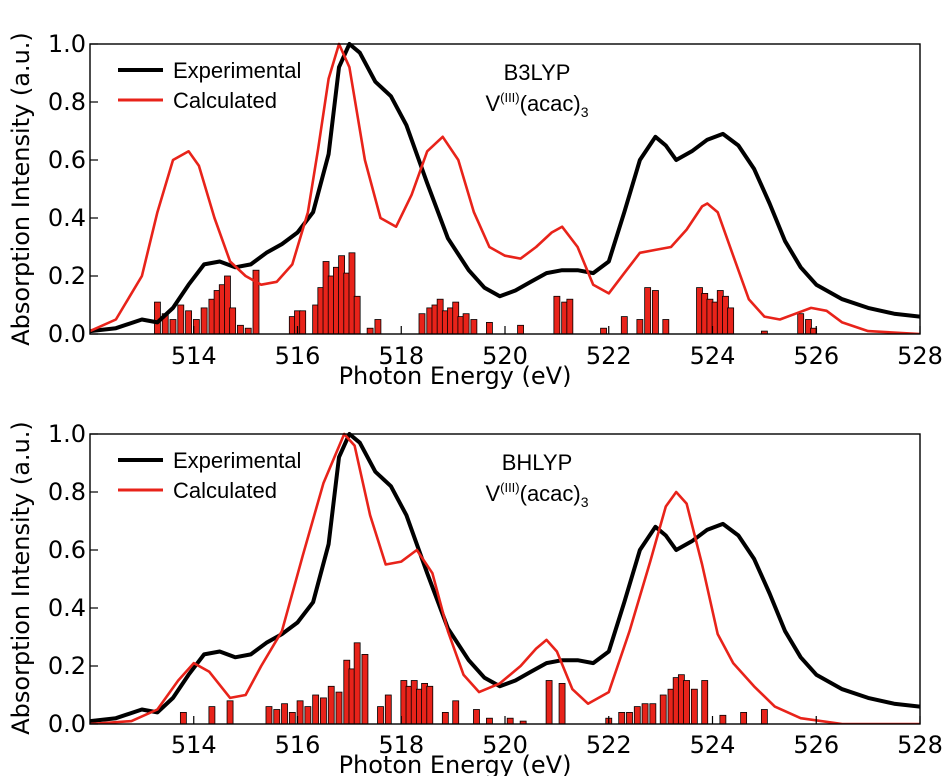 The image size is (950, 776). Describe the element at coordinates (537, 72) in the screenshot. I see `method-label: B3LYP` at that location.